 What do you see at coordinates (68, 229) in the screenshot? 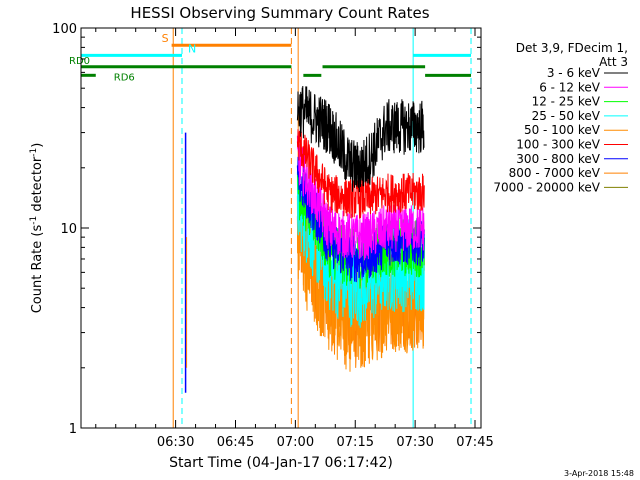
I see `y-tick-label: 10` at bounding box center [68, 229].